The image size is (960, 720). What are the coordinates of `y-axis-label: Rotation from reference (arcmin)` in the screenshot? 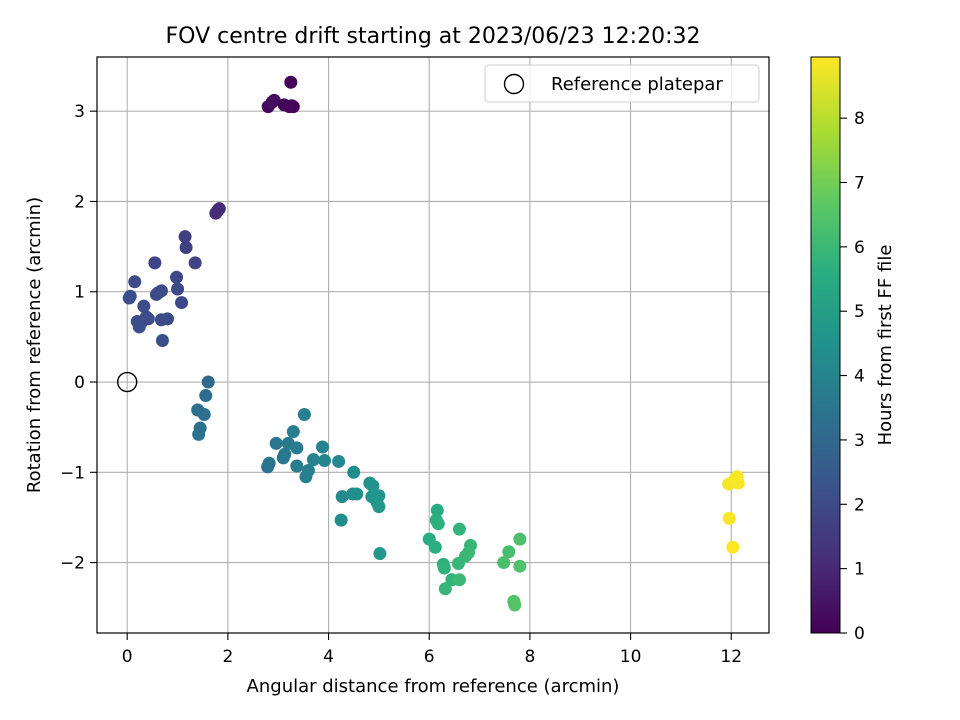 It's located at (34, 345).